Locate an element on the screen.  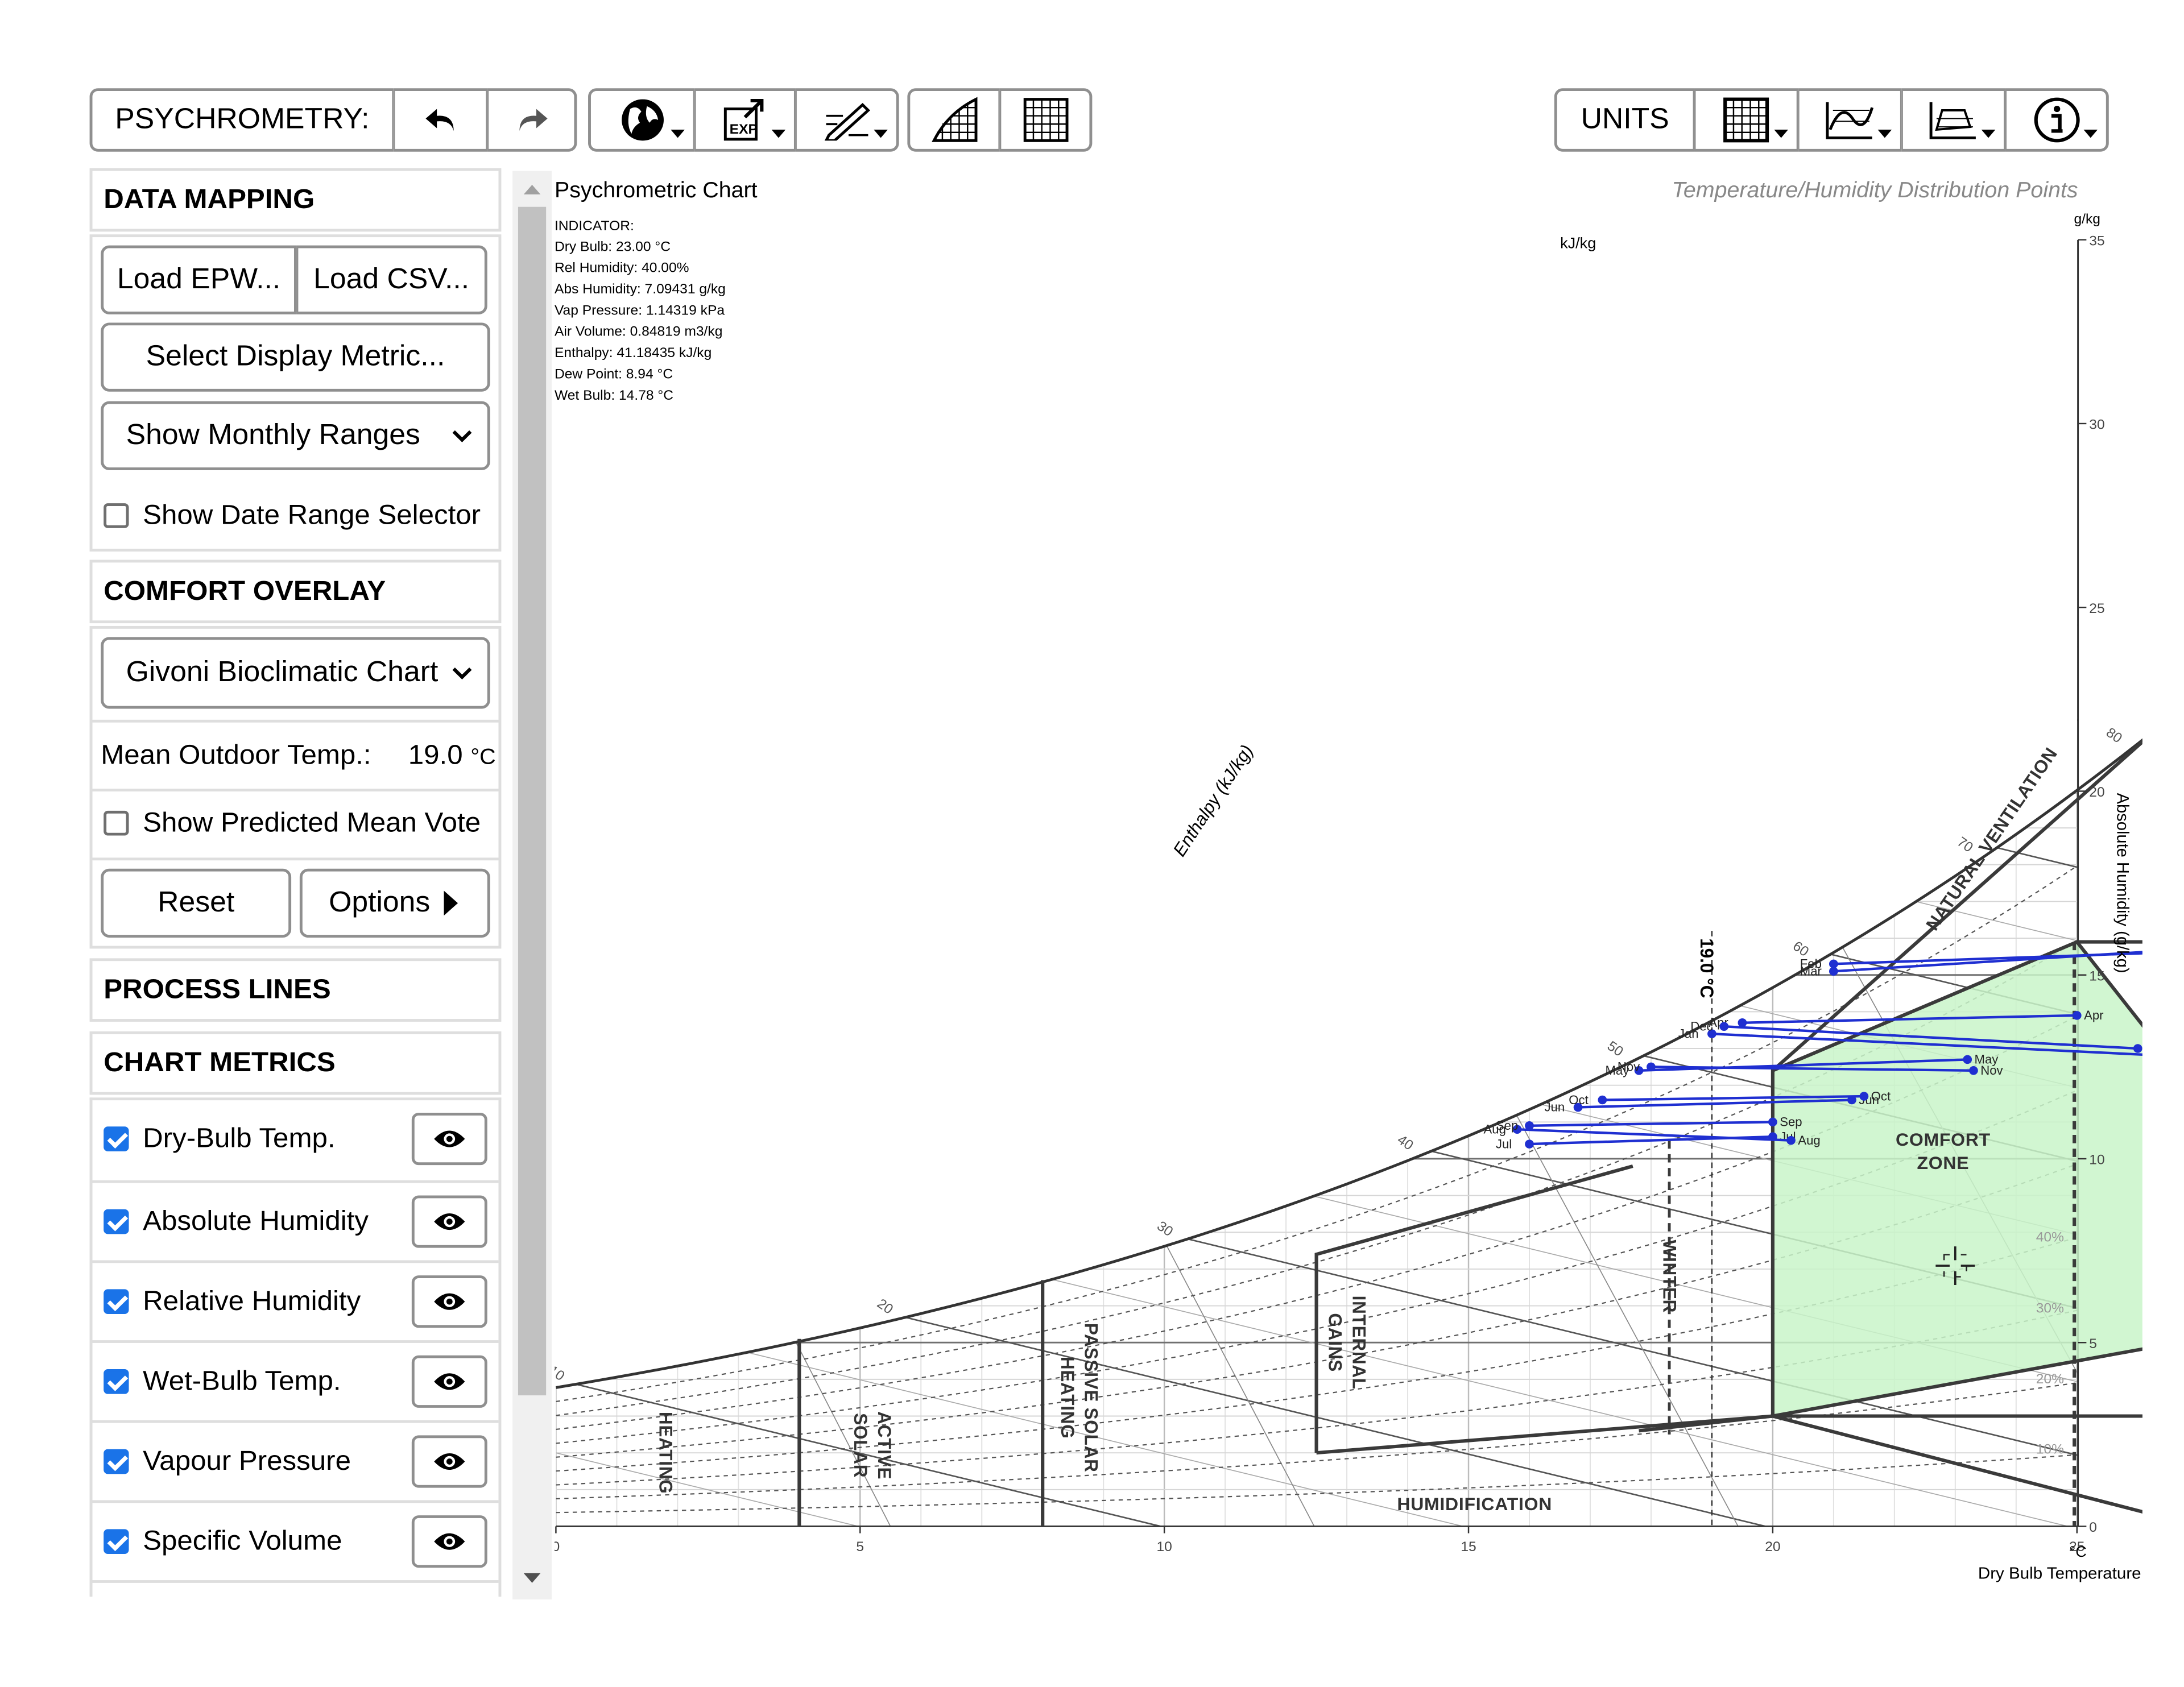
scroll-up-arrow-icon is located at coordinates (531, 189).